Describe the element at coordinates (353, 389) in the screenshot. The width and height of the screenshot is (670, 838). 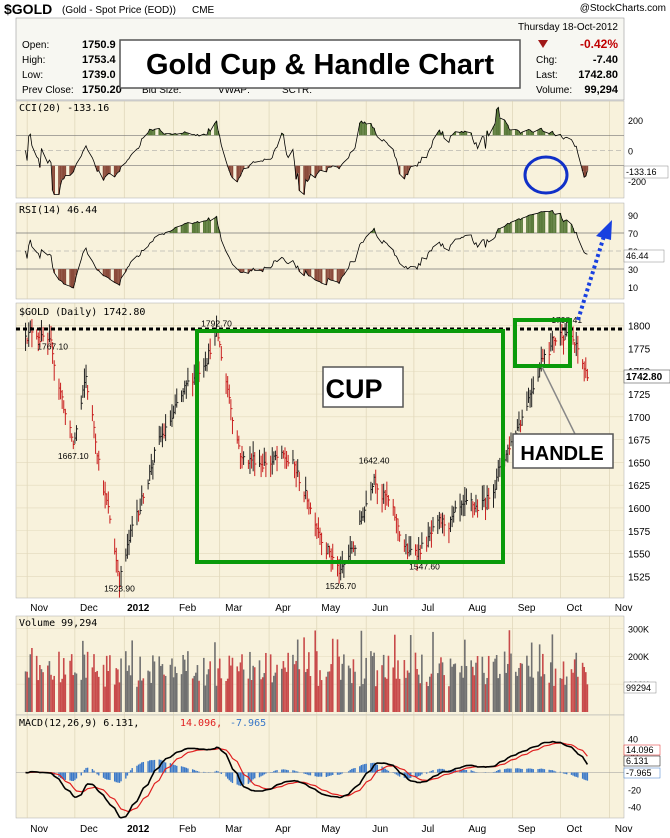
I see `cup-label: CUP` at that location.